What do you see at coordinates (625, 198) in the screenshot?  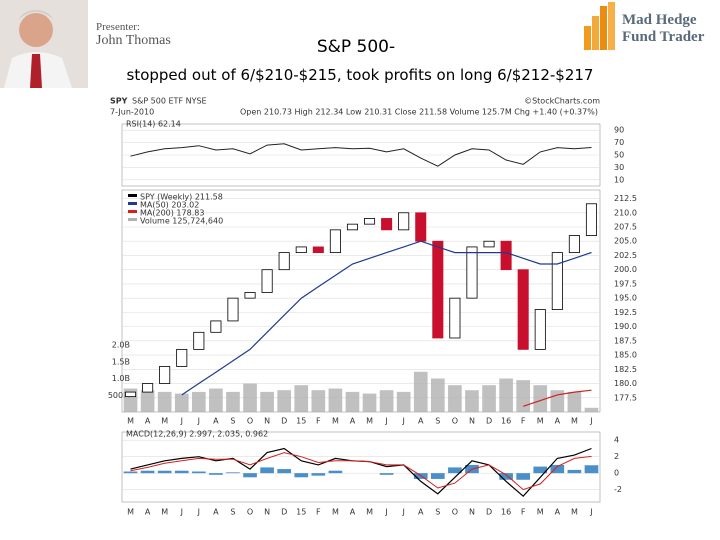 I see `y-tick-label: 212.5` at bounding box center [625, 198].